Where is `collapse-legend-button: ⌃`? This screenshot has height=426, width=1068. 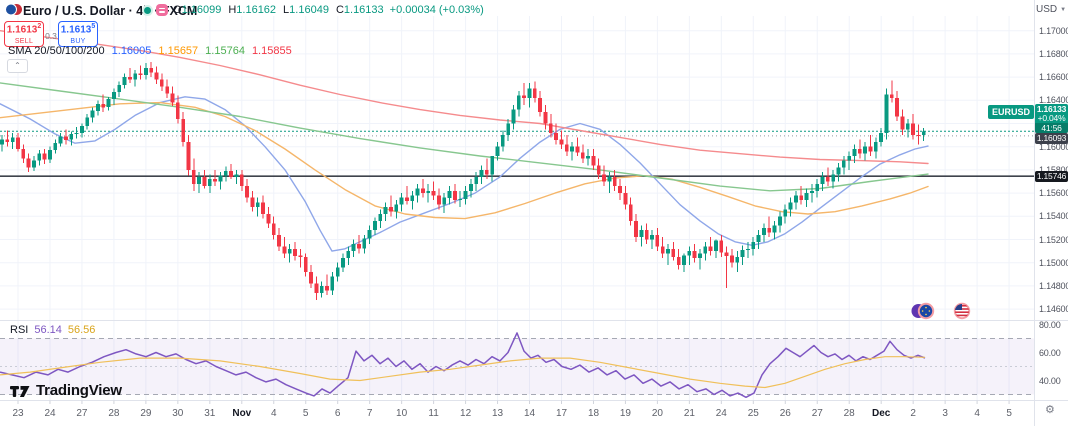
collapse-legend-button: ⌃ is located at coordinates (17, 66).